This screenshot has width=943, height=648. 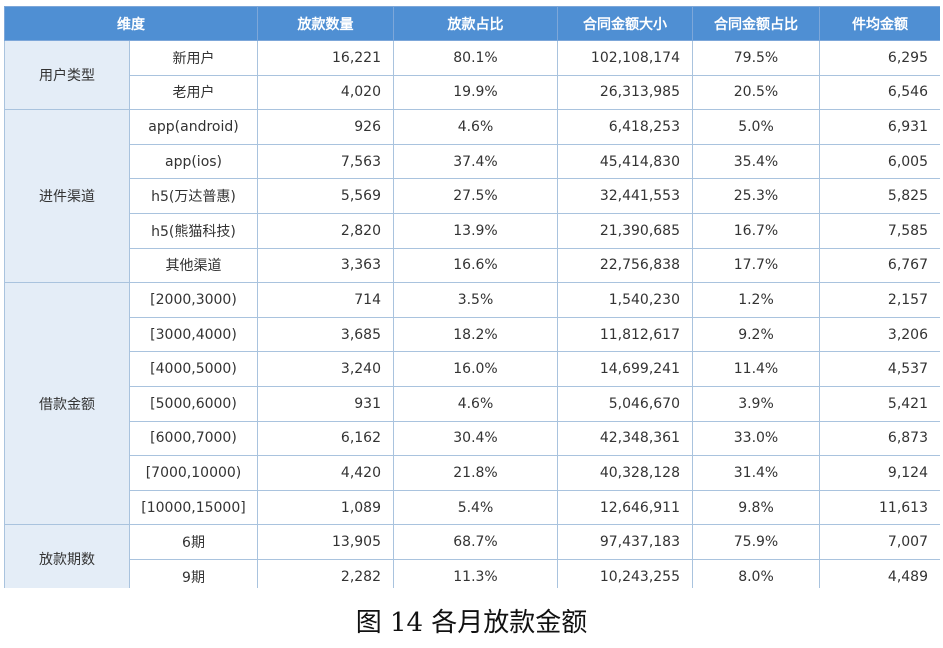 What do you see at coordinates (325, 573) in the screenshot?
I see `loan-count-cell: 2,282` at bounding box center [325, 573].